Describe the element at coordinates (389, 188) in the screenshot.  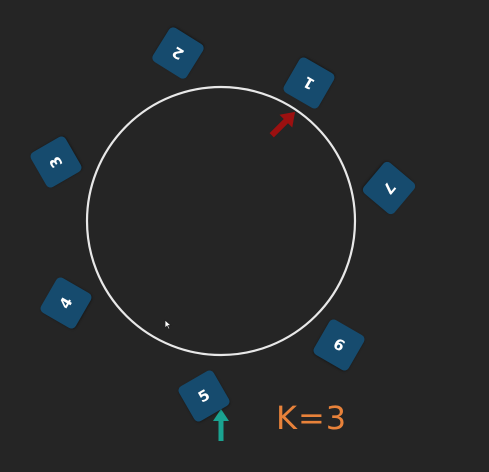
I see `tile-7-label: 7` at that location.